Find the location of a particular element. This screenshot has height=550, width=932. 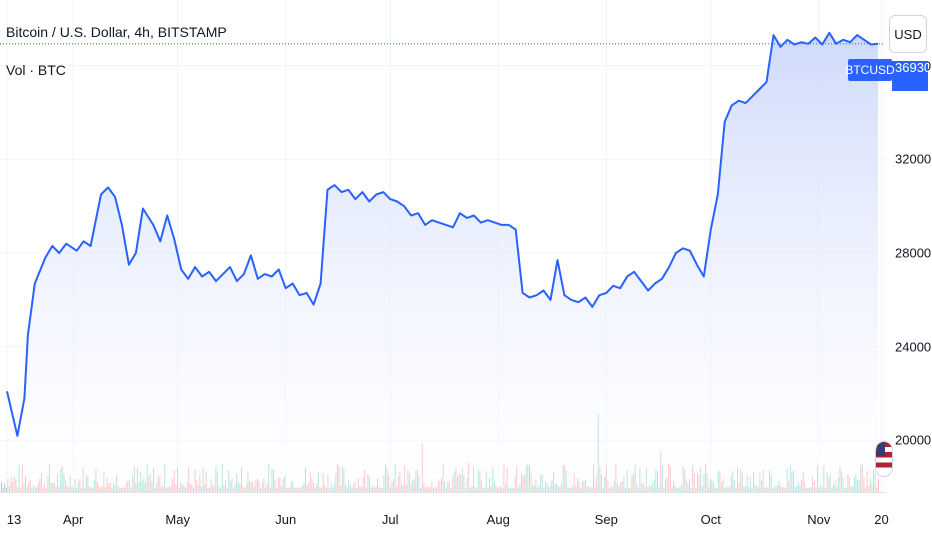

y-tick-label: 32000 is located at coordinates (913, 159).